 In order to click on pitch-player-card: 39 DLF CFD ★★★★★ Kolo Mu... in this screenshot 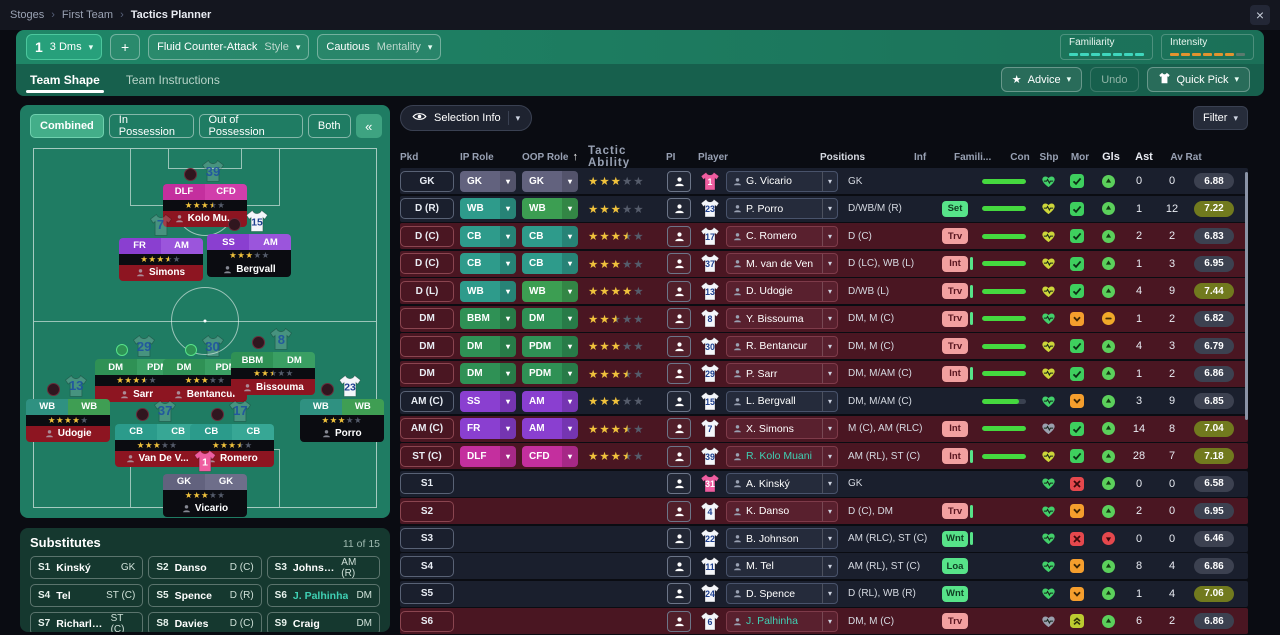, I will do `click(205, 192)`.